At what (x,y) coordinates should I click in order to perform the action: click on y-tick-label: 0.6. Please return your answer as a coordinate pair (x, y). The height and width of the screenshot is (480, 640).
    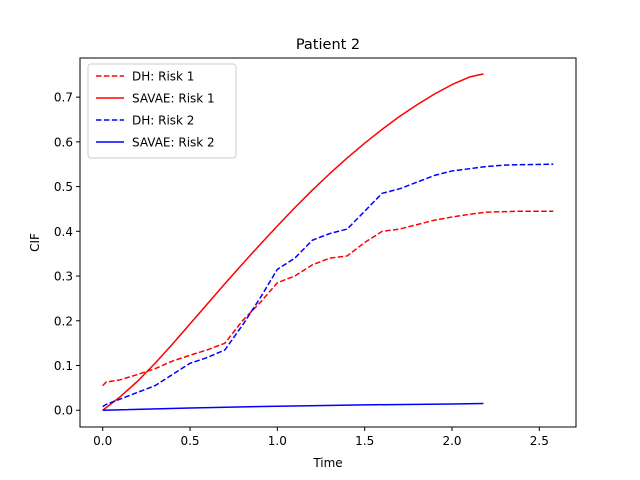
    Looking at the image, I should click on (63, 142).